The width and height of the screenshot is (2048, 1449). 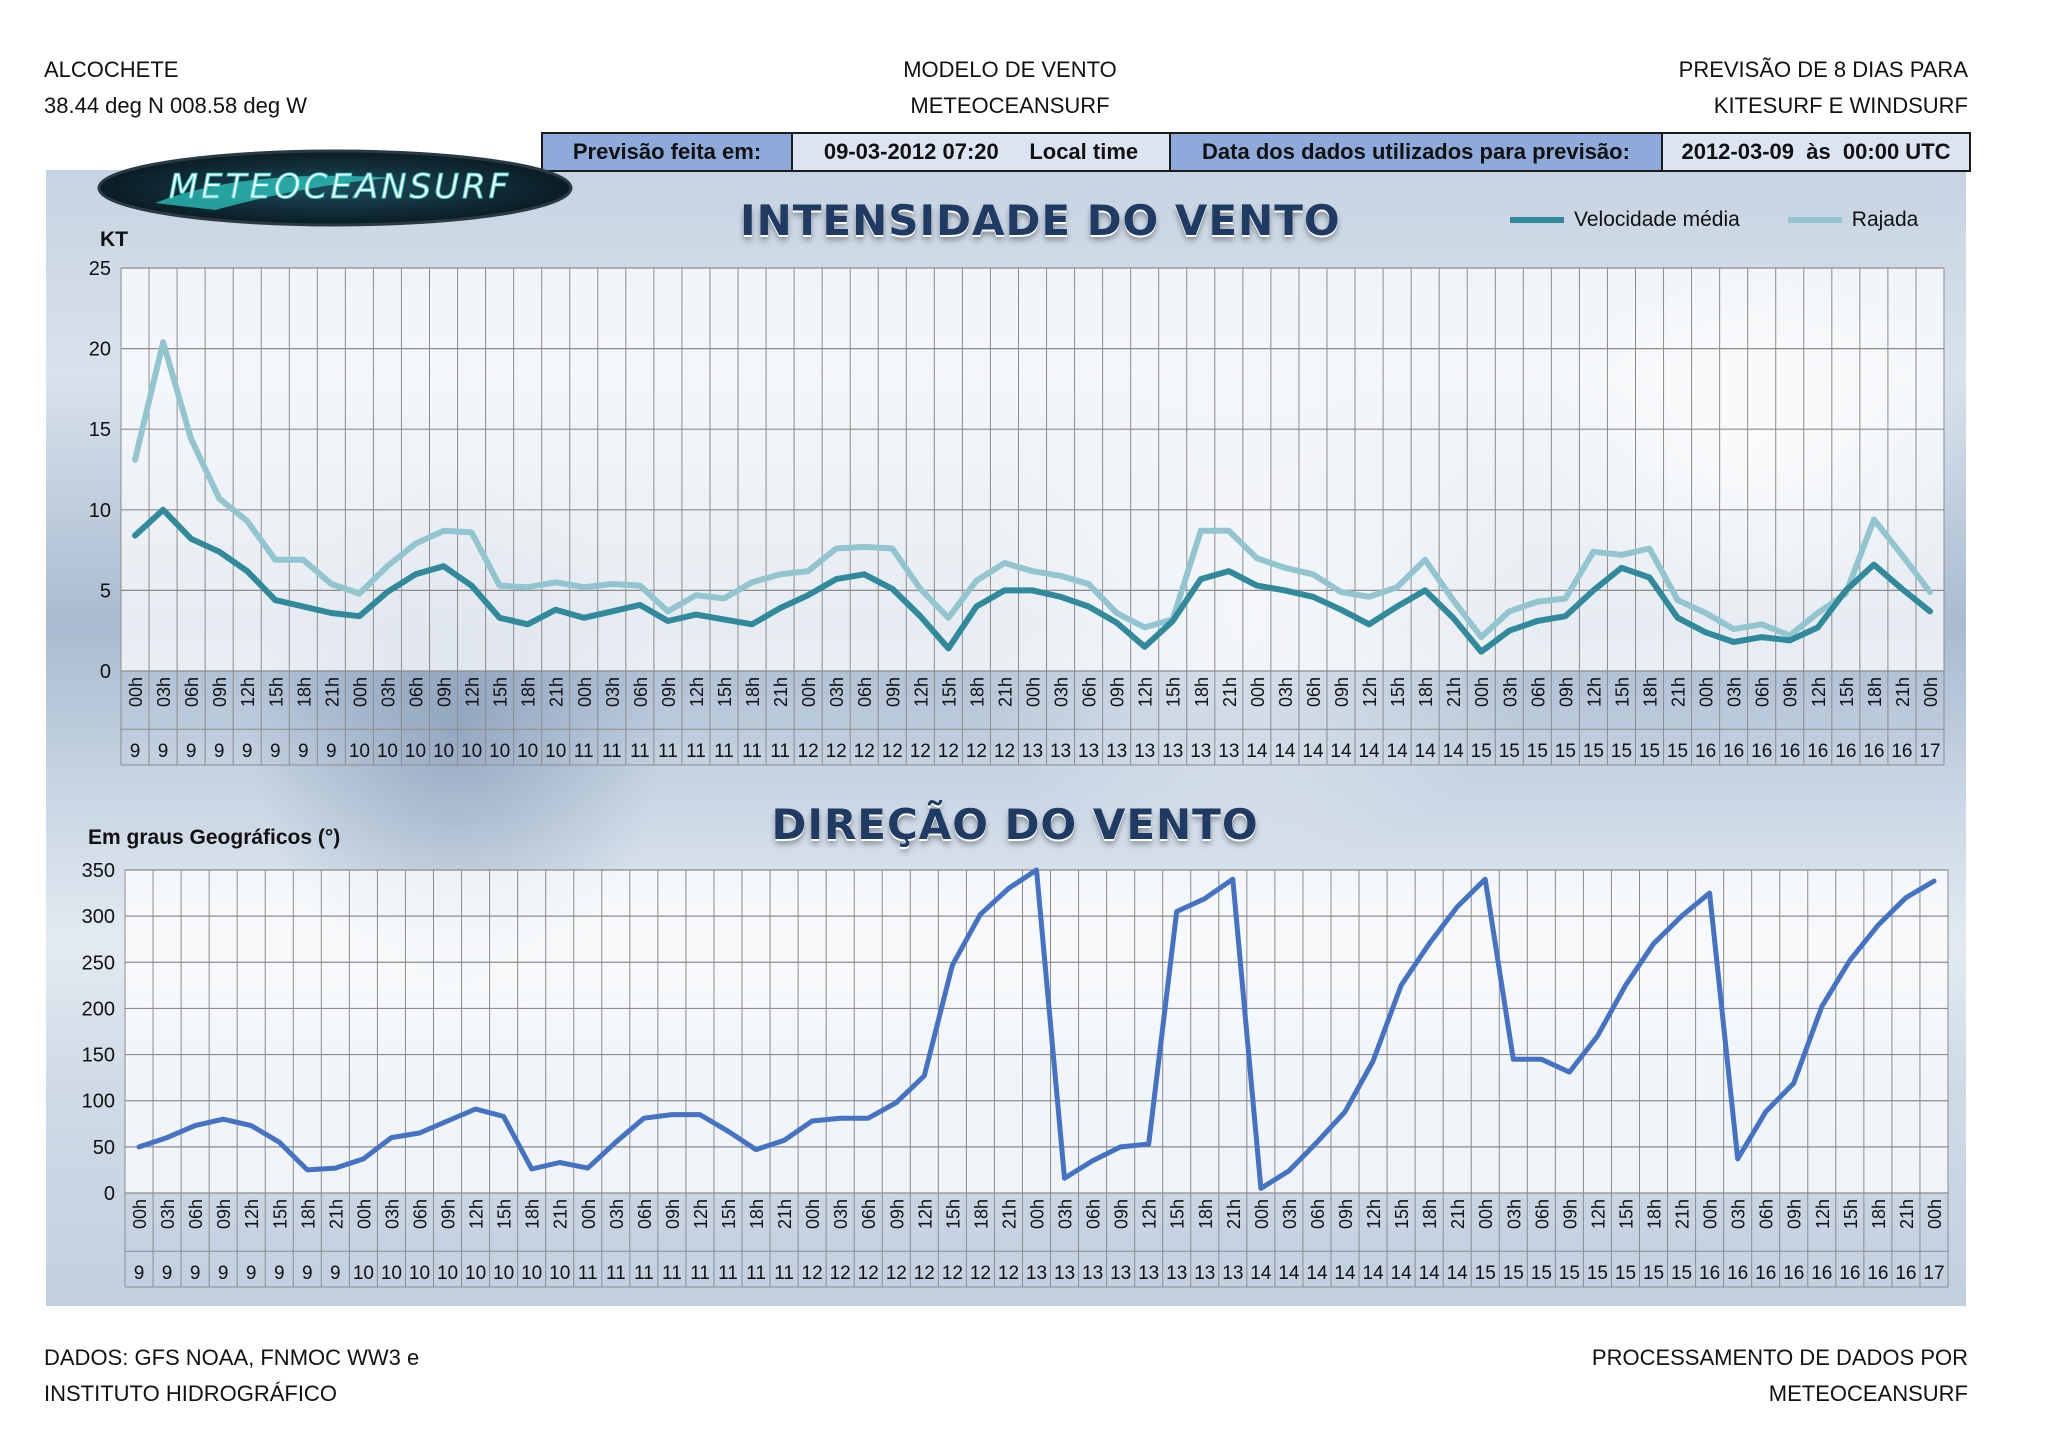 I want to click on wind-direction-x-day-label: 9, so click(x=195, y=1273).